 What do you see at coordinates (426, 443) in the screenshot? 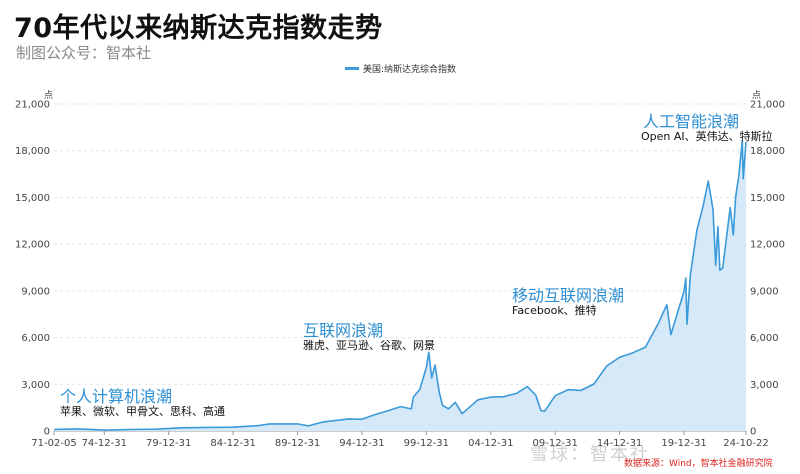
I see `x-tick-label: 99-12-31` at bounding box center [426, 443].